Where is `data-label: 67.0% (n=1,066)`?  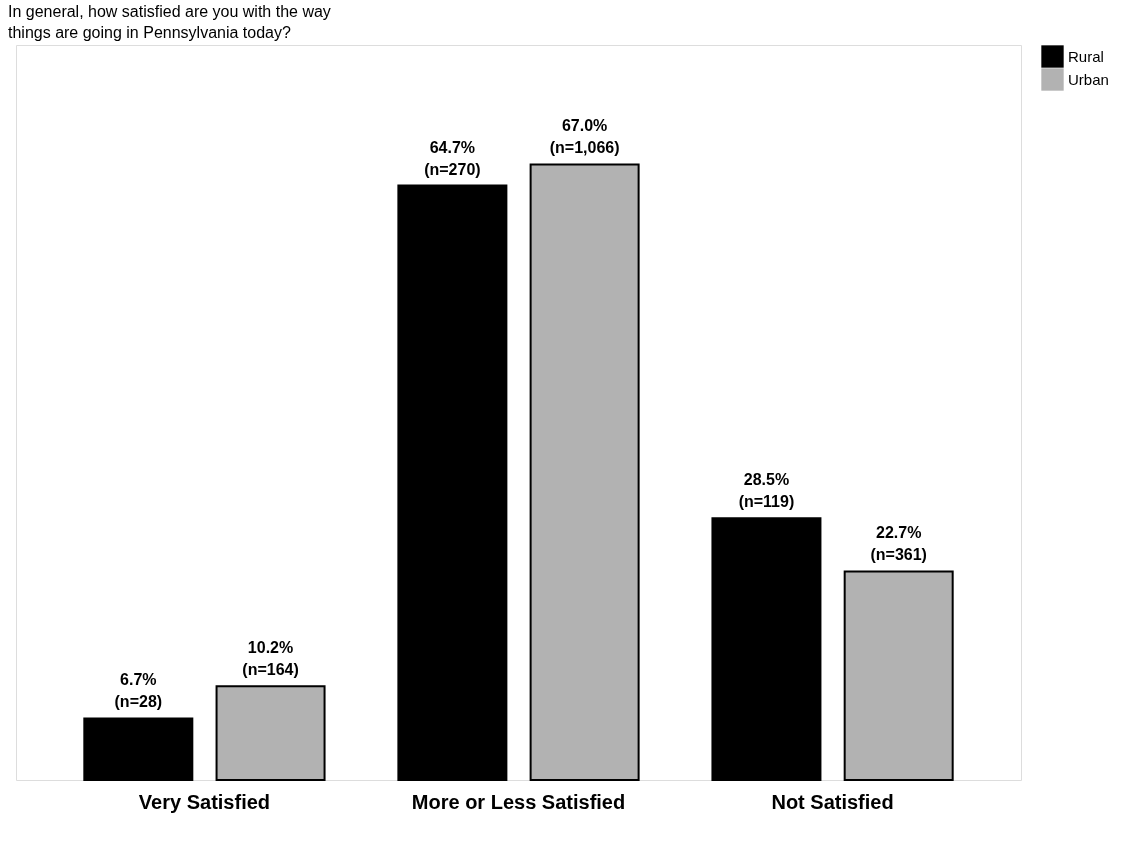
data-label: 67.0% (n=1,066) is located at coordinates (584, 137).